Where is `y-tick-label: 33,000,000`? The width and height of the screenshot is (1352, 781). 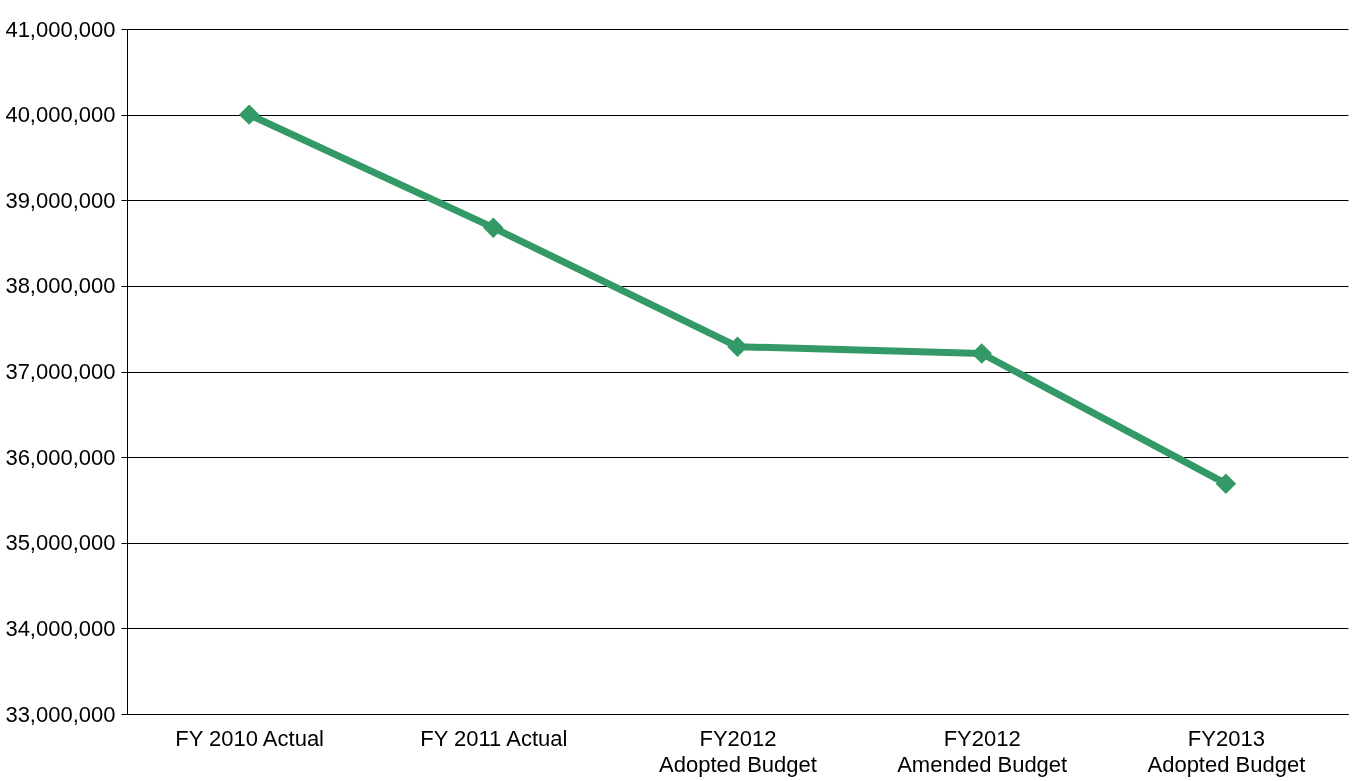
y-tick-label: 33,000,000 is located at coordinates (60, 714).